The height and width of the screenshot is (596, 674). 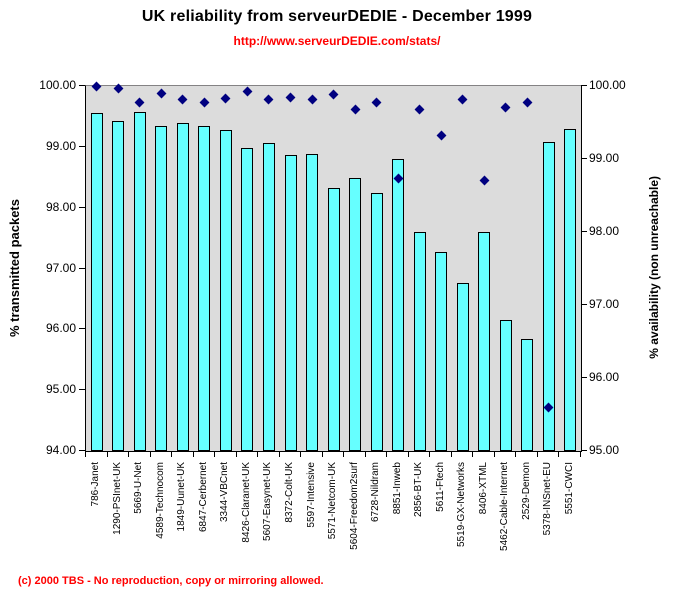 I want to click on availability-marker-5571-Netcom-UK, so click(x=333, y=94).